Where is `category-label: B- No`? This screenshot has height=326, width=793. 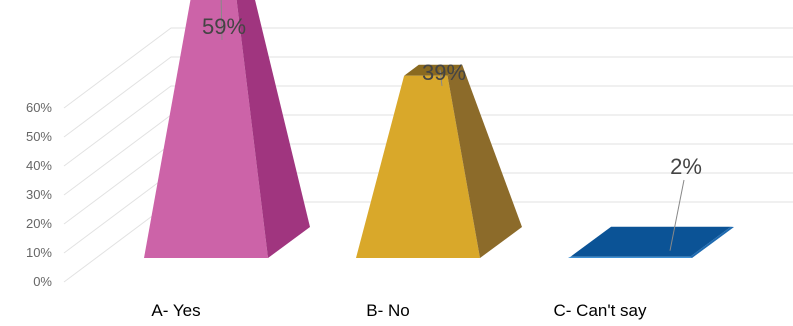 category-label: B- No is located at coordinates (387, 310).